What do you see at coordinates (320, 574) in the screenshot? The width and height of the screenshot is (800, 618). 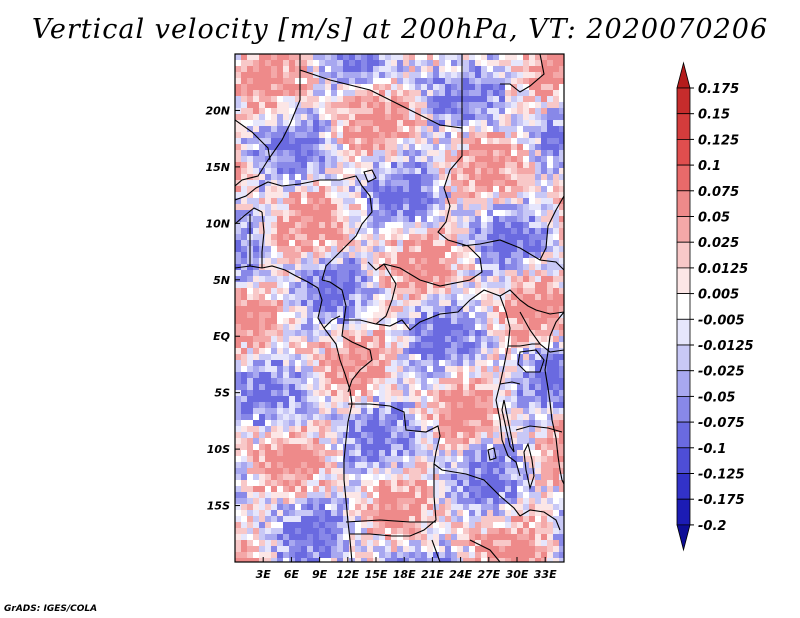 I see `lon-tick-label: 9E` at bounding box center [320, 574].